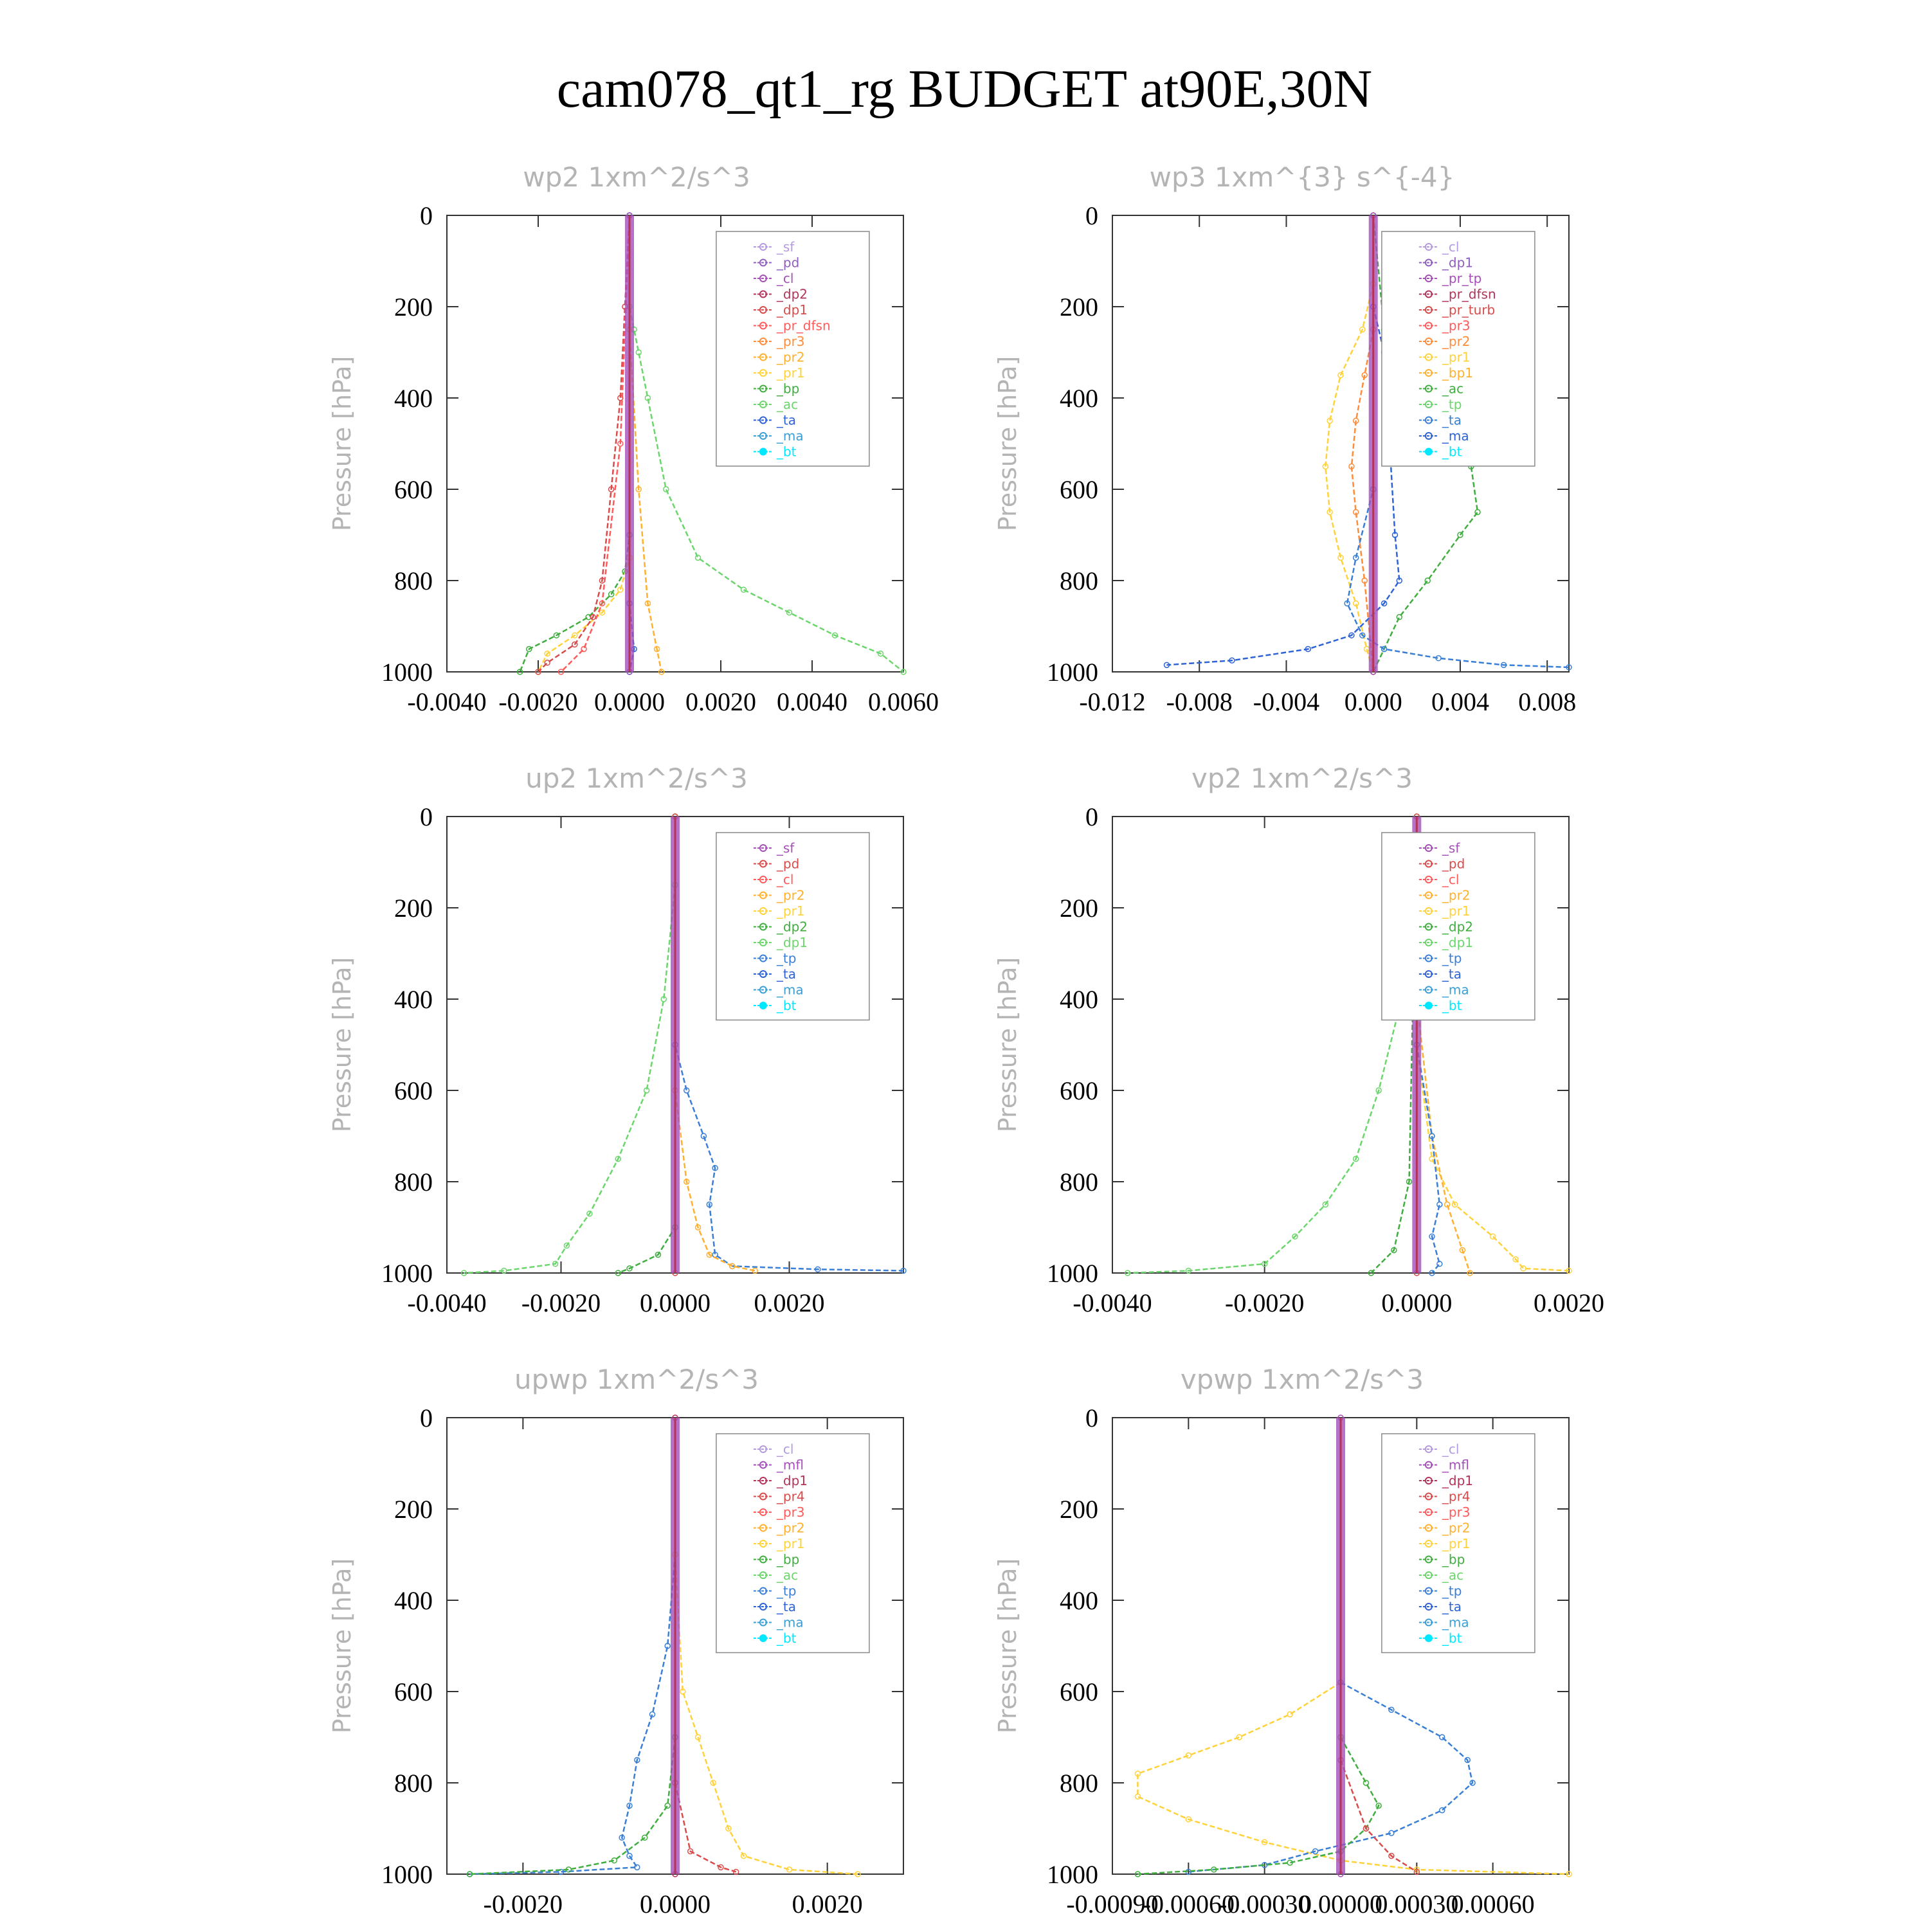  I want to click on x-tick-label: 0.00060, so click(1493, 1904).